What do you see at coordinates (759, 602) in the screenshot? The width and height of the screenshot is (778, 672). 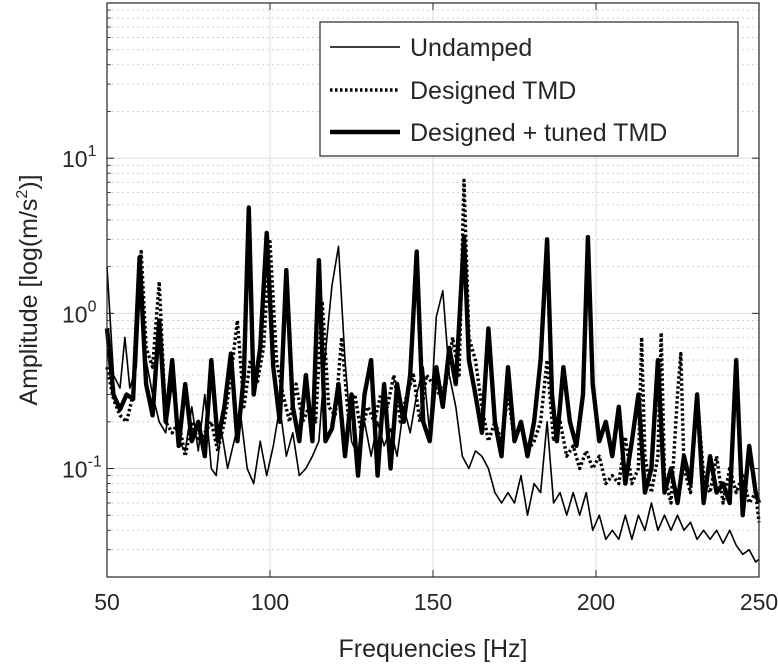 I see `x-tick-label: 250` at bounding box center [759, 602].